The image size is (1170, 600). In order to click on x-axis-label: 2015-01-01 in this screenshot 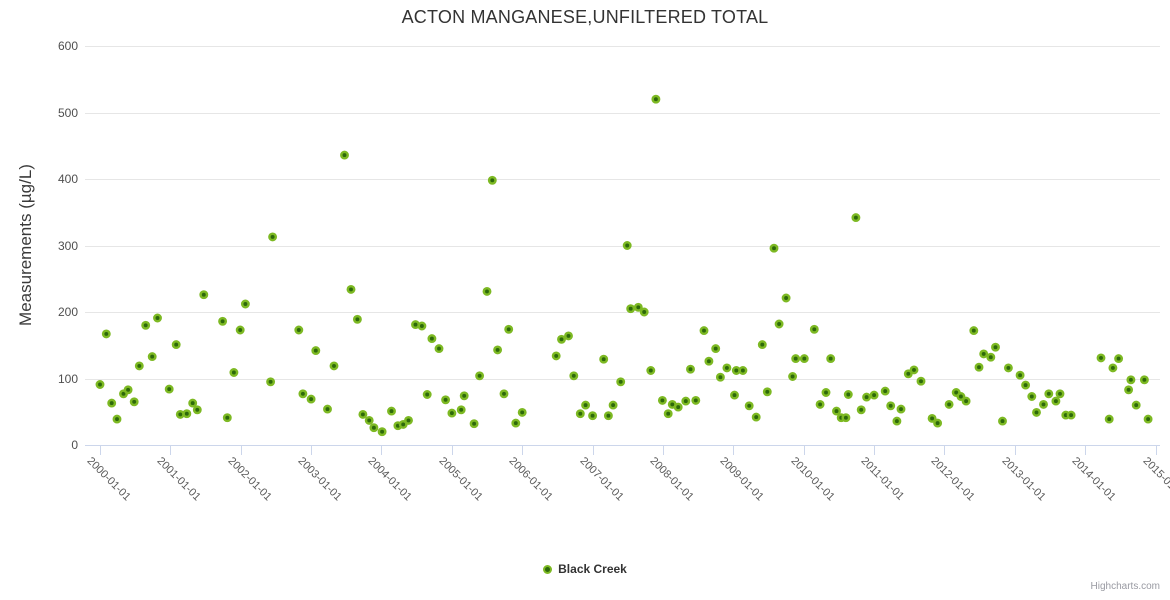, I will do `click(1155, 479)`.